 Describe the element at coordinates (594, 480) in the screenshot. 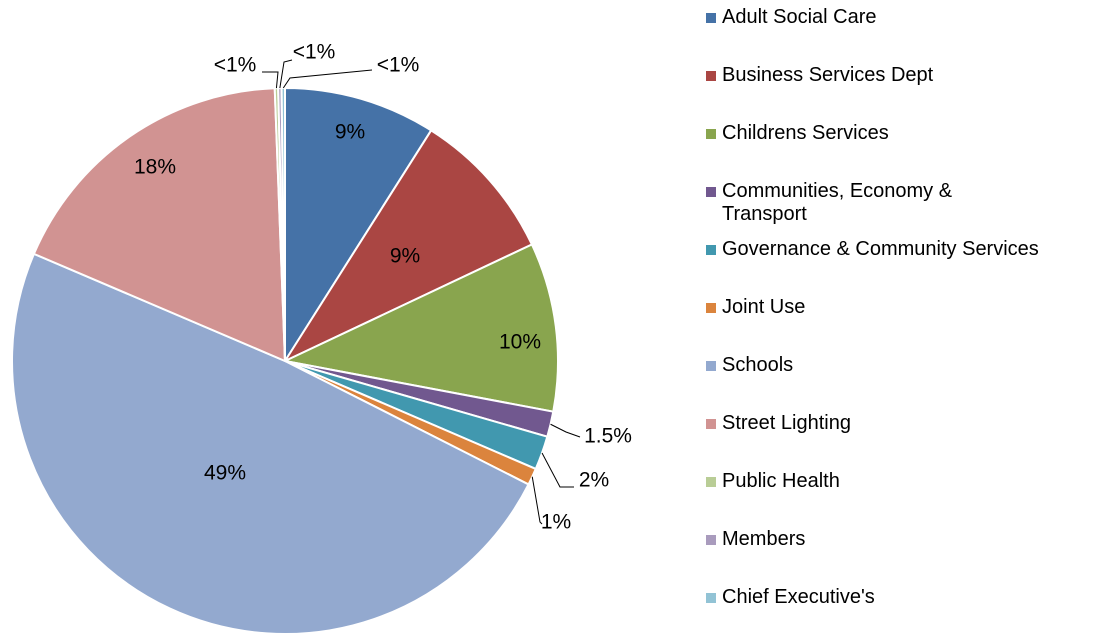

I see `data-label: 2%` at that location.